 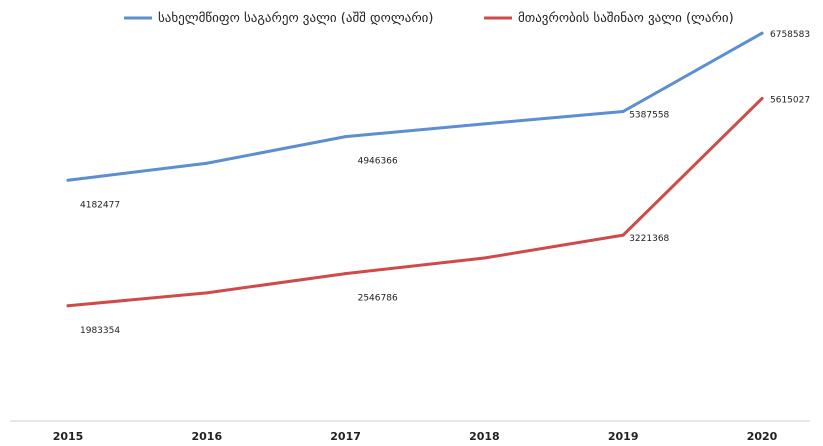 What do you see at coordinates (649, 115) in the screenshot?
I see `data-label-0-4: 5387558` at bounding box center [649, 115].